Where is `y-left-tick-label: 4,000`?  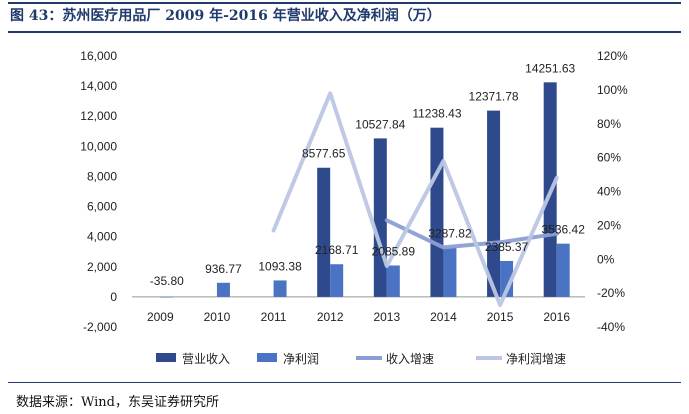 y-left-tick-label: 4,000 is located at coordinates (102, 237).